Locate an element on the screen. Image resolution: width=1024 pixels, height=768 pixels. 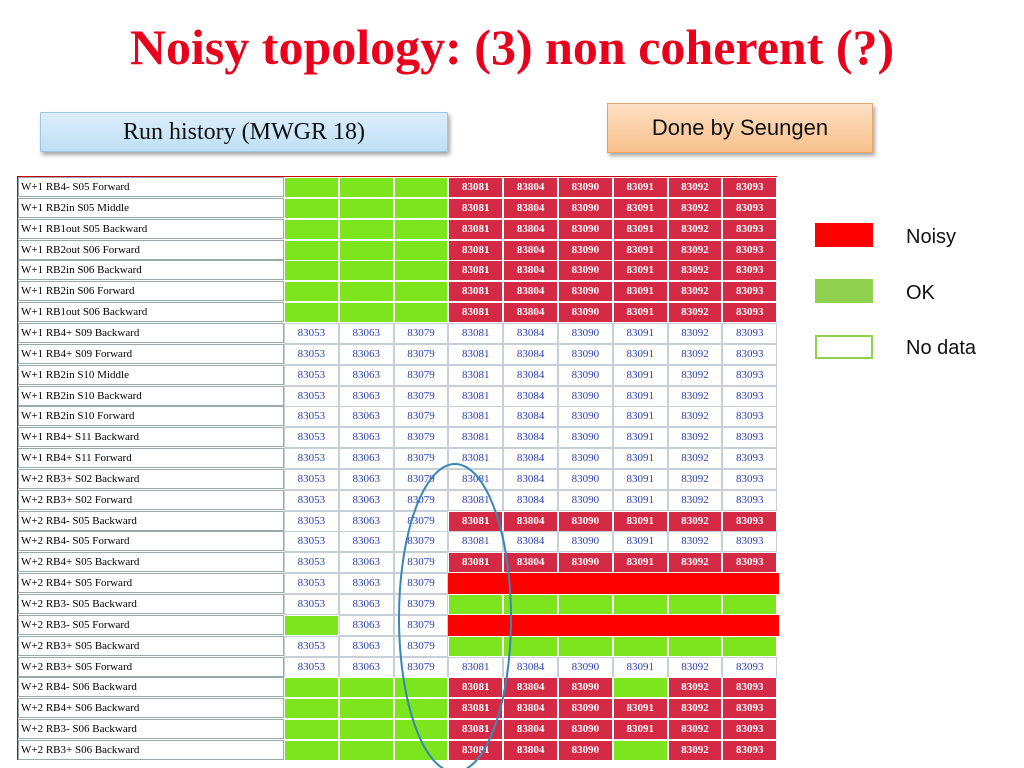
legend-ok-label: OK is located at coordinates (920, 293).